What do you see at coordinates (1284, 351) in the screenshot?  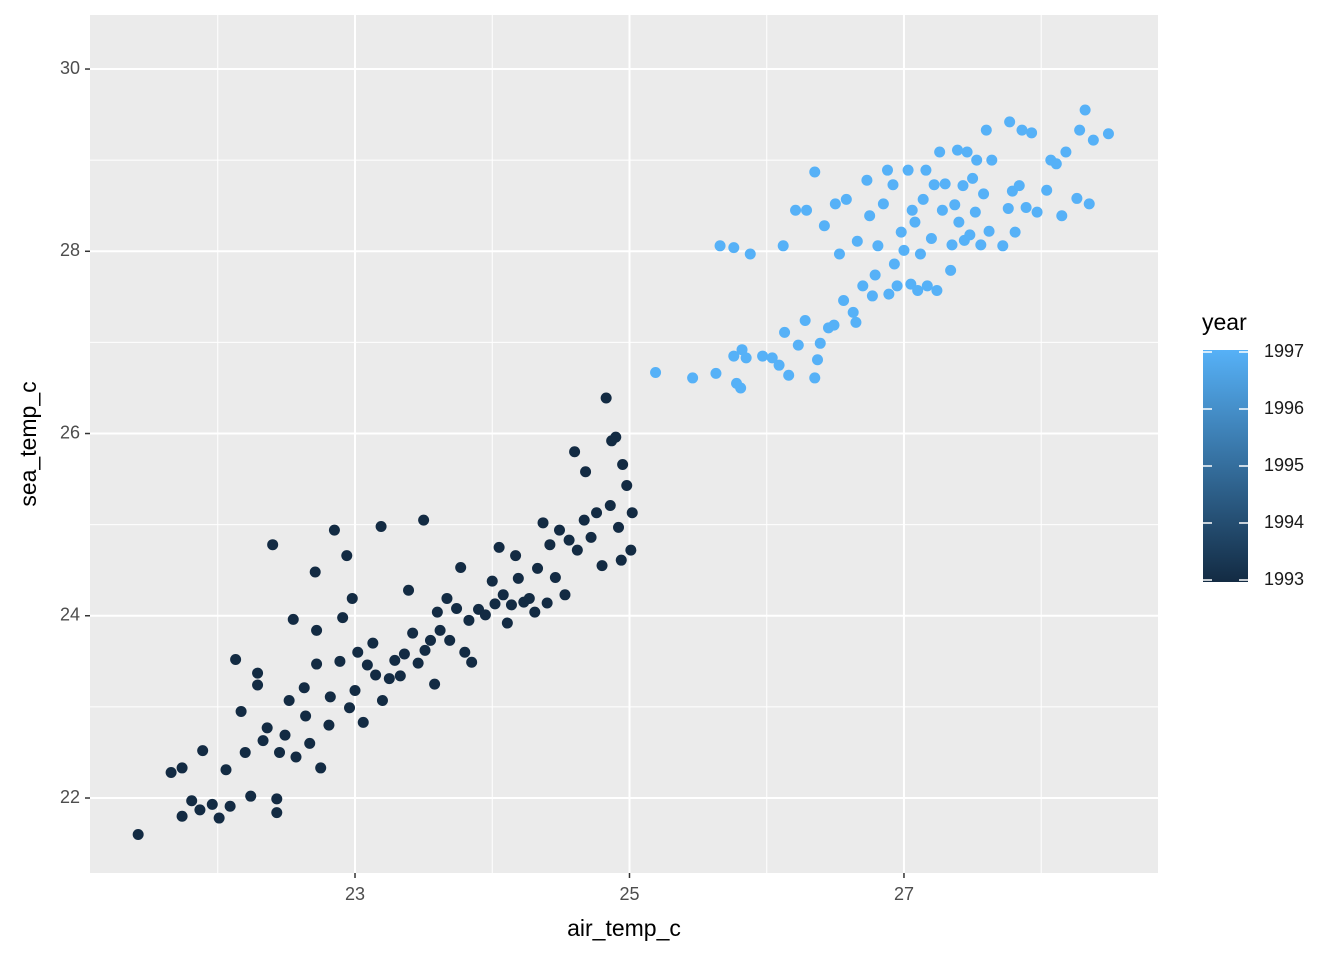 I see `colorbar-label: 1997` at bounding box center [1284, 351].